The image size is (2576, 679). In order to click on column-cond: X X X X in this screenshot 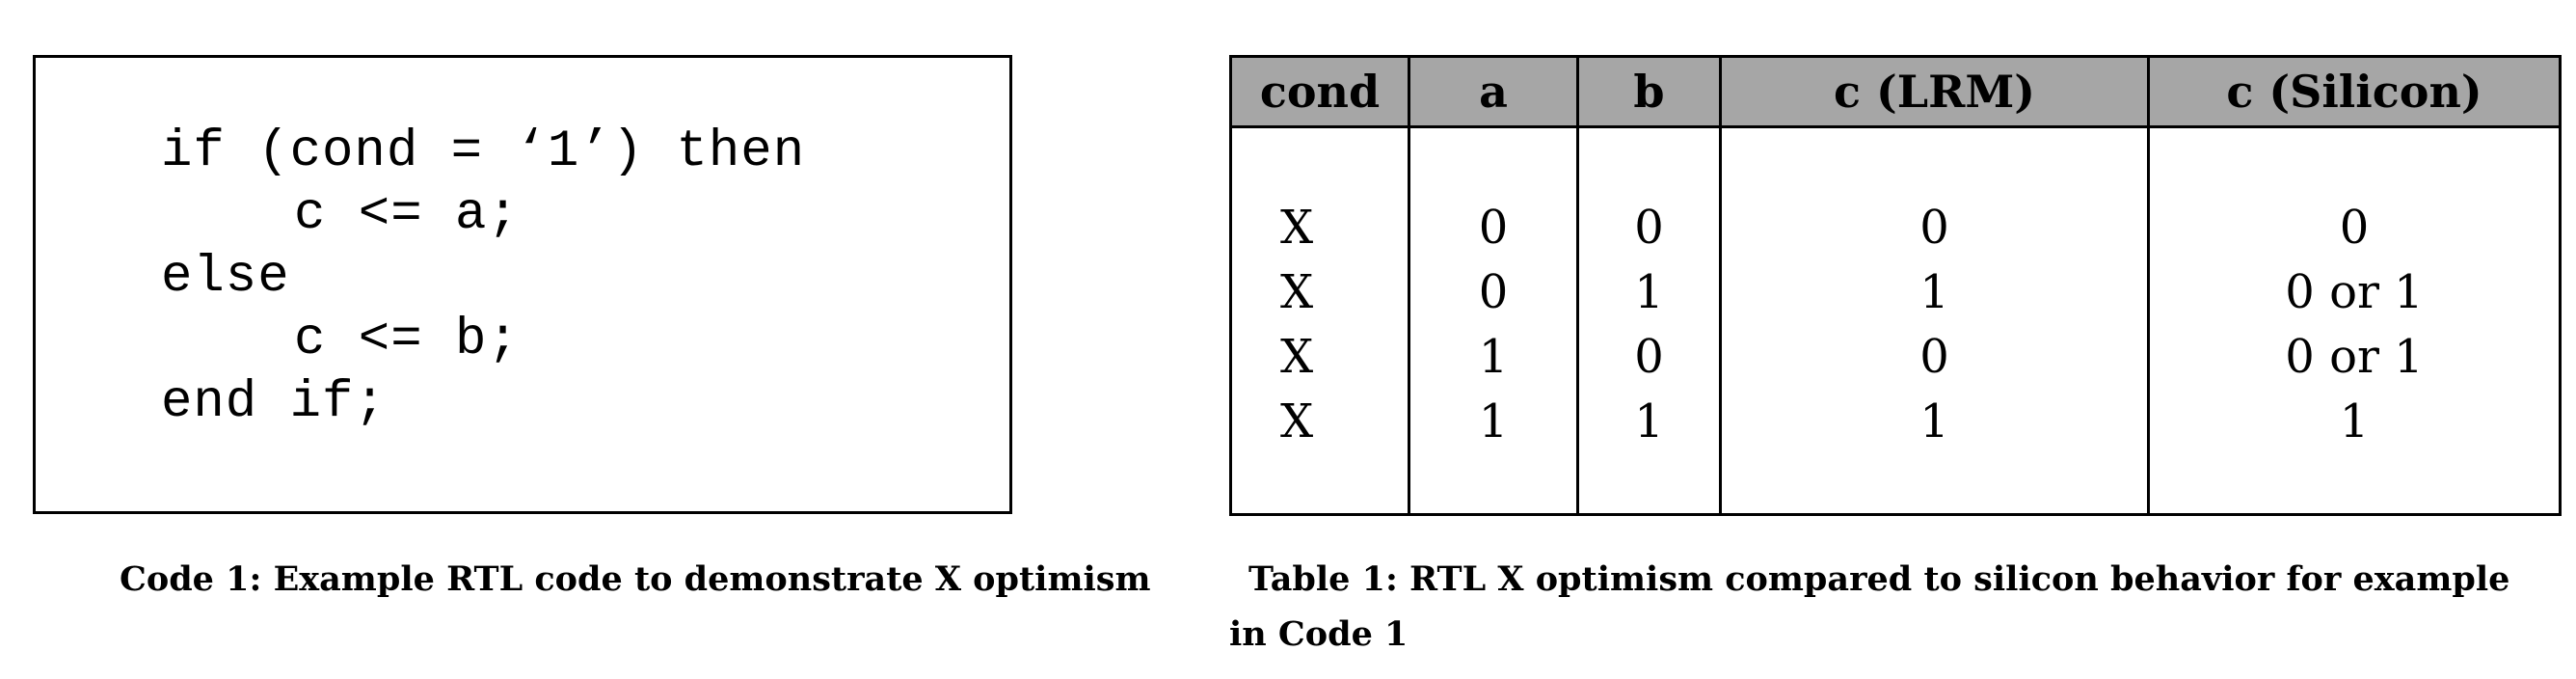, I will do `click(1319, 320)`.